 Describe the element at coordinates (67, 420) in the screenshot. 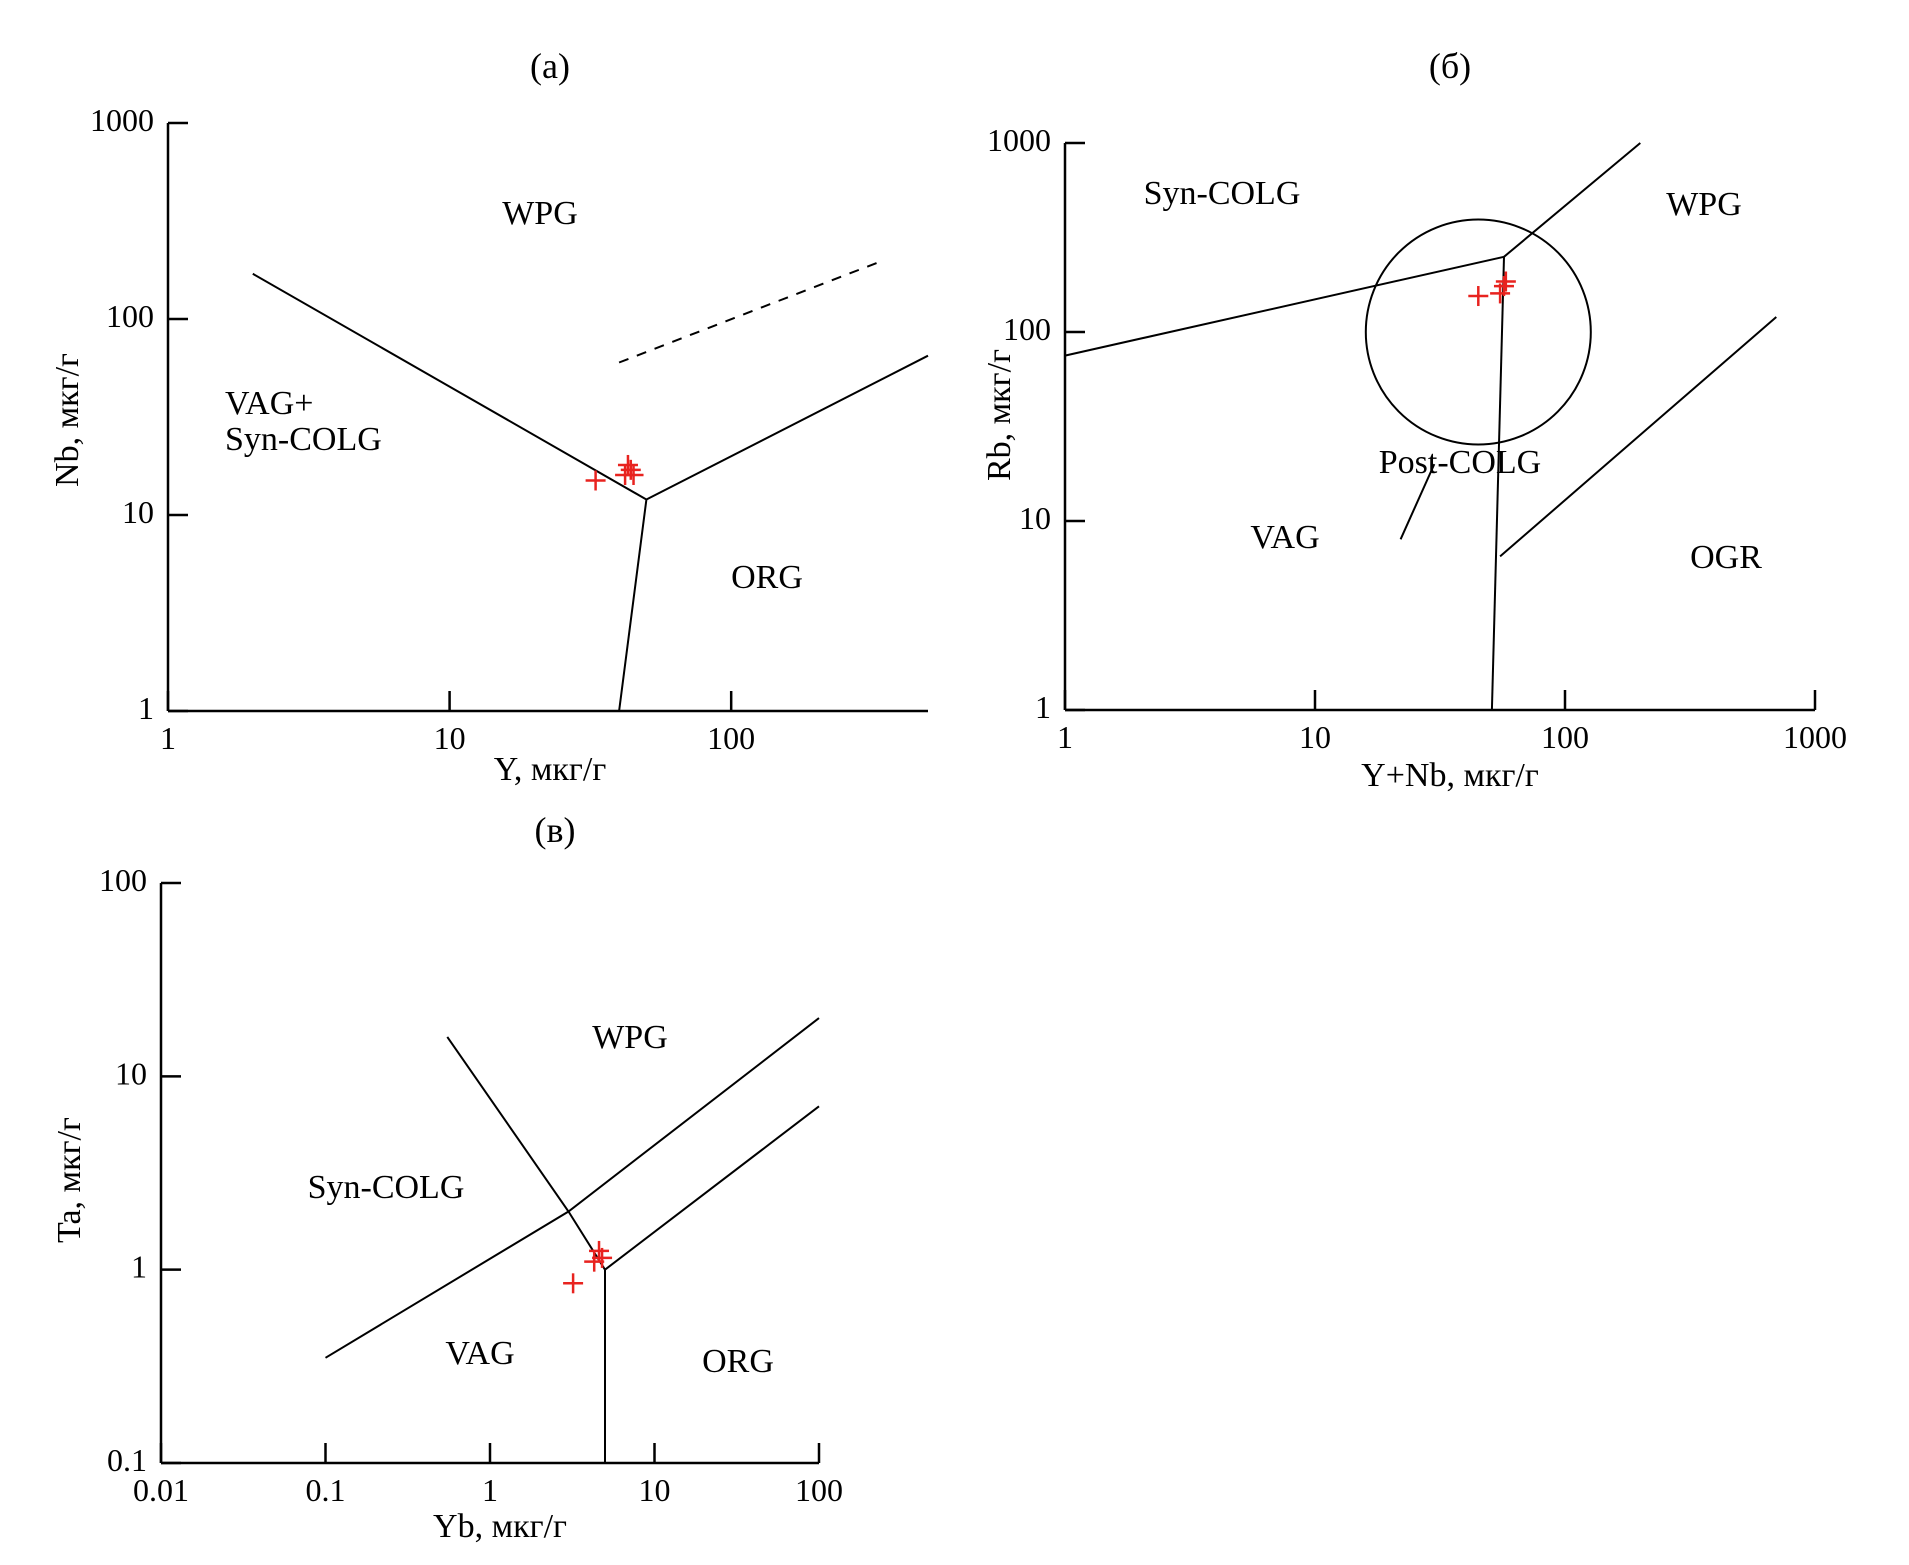

I see `y-axis-label: Nb, мкг/г` at that location.